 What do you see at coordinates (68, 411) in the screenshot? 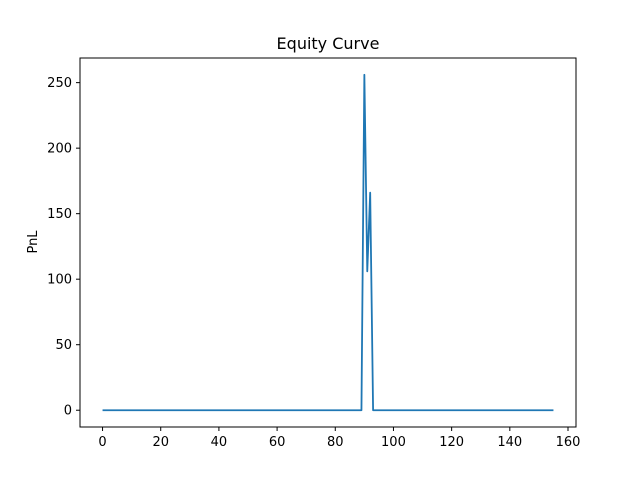
I see `y-tick-label: 0` at bounding box center [68, 411].